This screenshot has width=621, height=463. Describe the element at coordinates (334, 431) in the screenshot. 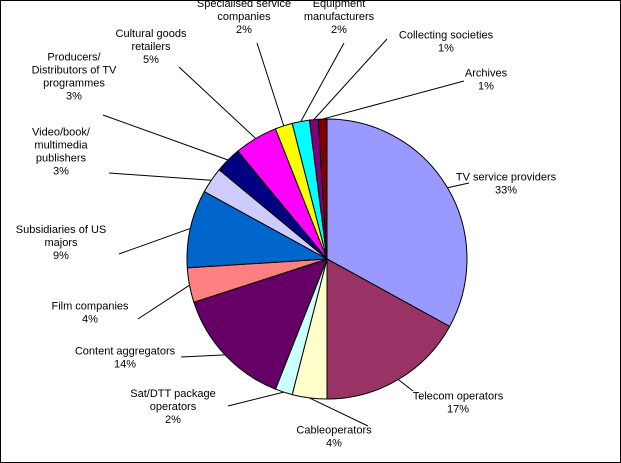

I see `slice-name: Cableoperators` at that location.